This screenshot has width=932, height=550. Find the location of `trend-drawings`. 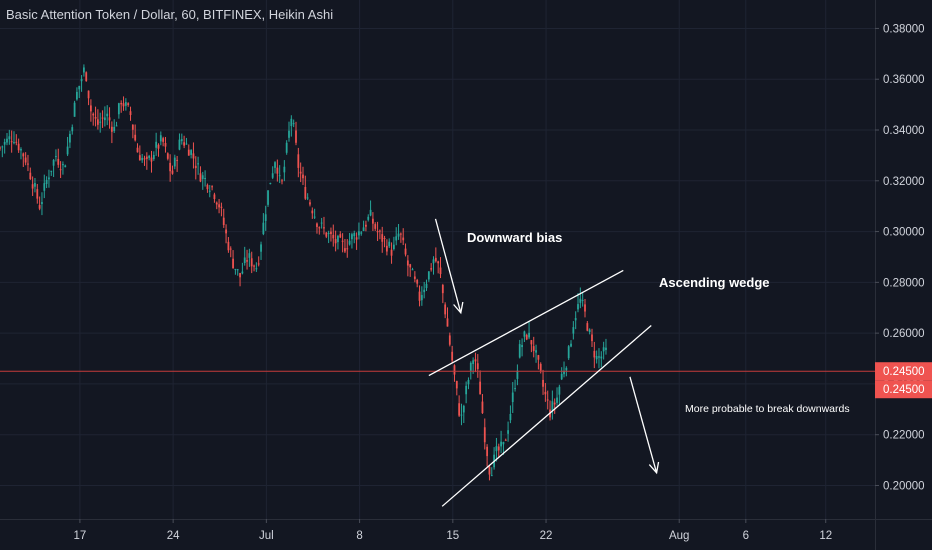

trend-drawings is located at coordinates (544, 362).